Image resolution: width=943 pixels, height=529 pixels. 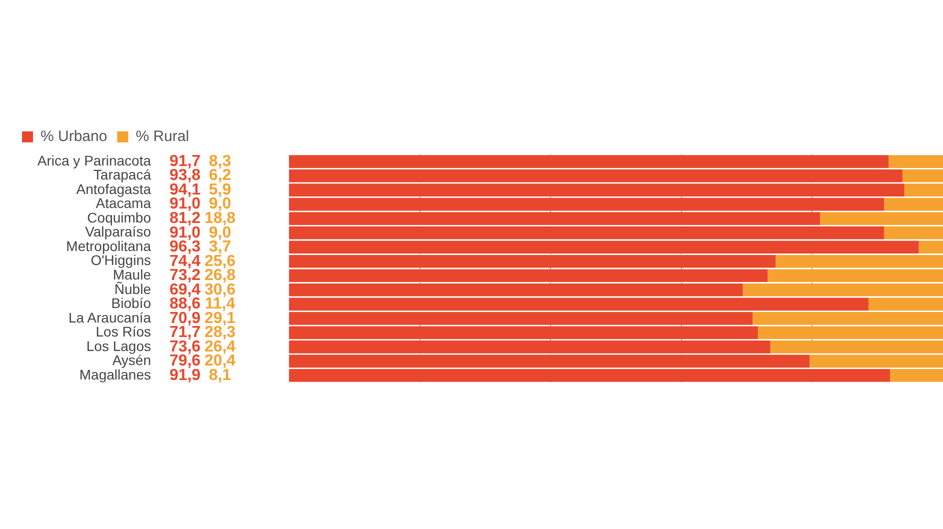 What do you see at coordinates (220, 233) in the screenshot?
I see `data-label: 9,0` at bounding box center [220, 233].